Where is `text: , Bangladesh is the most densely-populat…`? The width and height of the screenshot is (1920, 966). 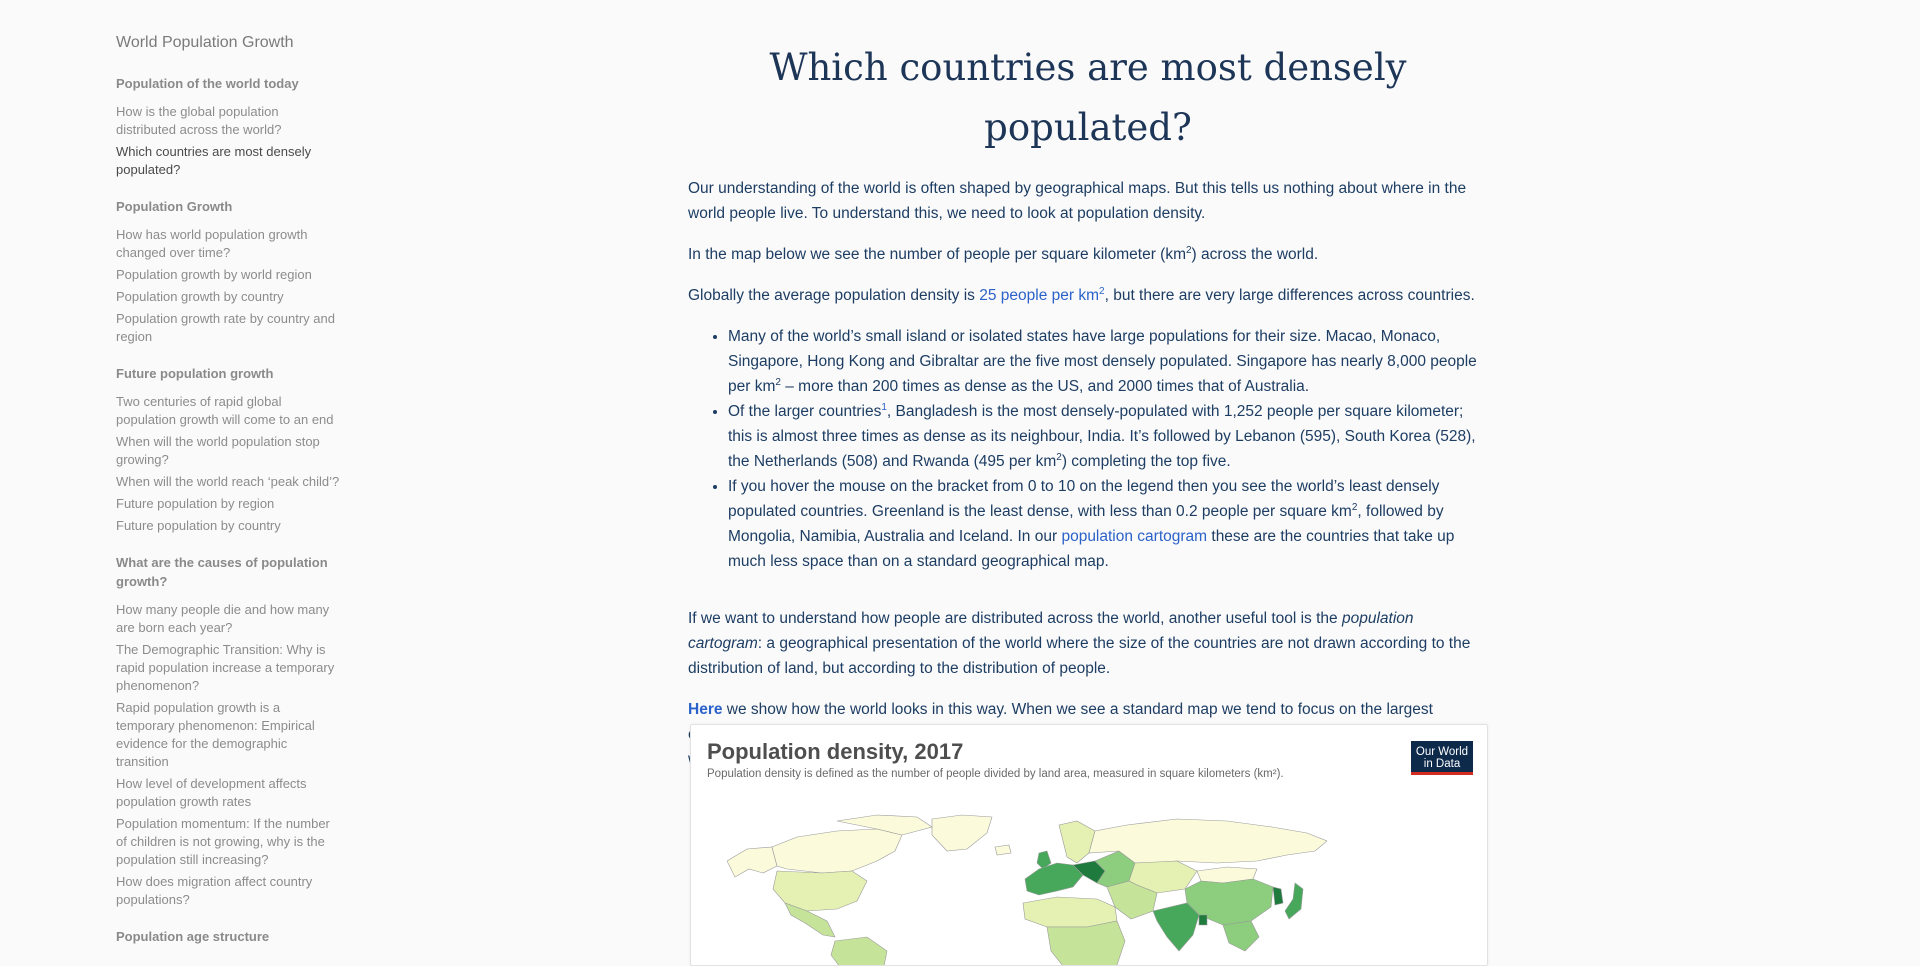 text: , Bangladesh is the most densely-populat… is located at coordinates (1102, 436).